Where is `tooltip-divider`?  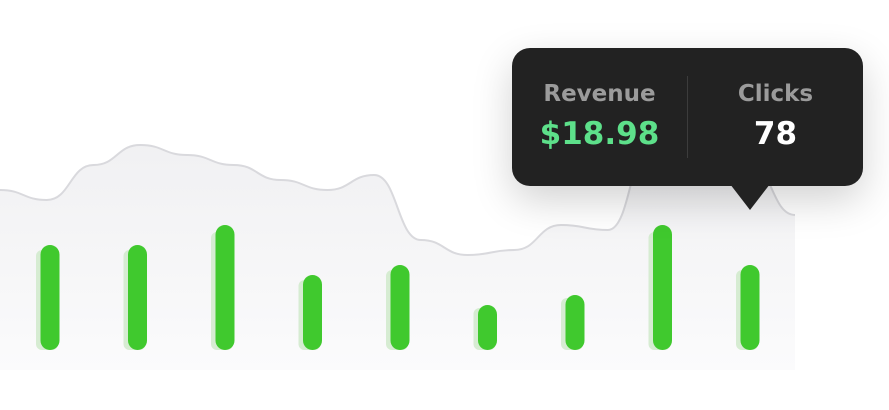 tooltip-divider is located at coordinates (687, 117).